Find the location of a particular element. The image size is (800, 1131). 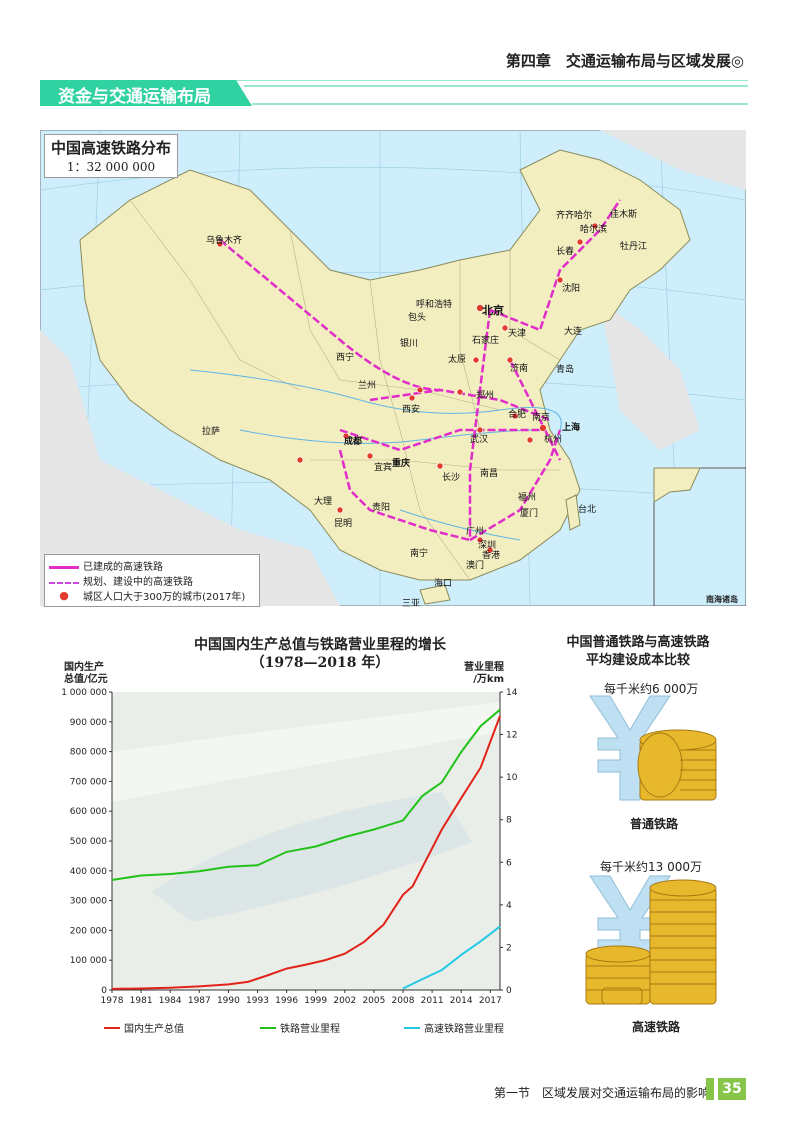

right-tick-label: 6 is located at coordinates (509, 863).